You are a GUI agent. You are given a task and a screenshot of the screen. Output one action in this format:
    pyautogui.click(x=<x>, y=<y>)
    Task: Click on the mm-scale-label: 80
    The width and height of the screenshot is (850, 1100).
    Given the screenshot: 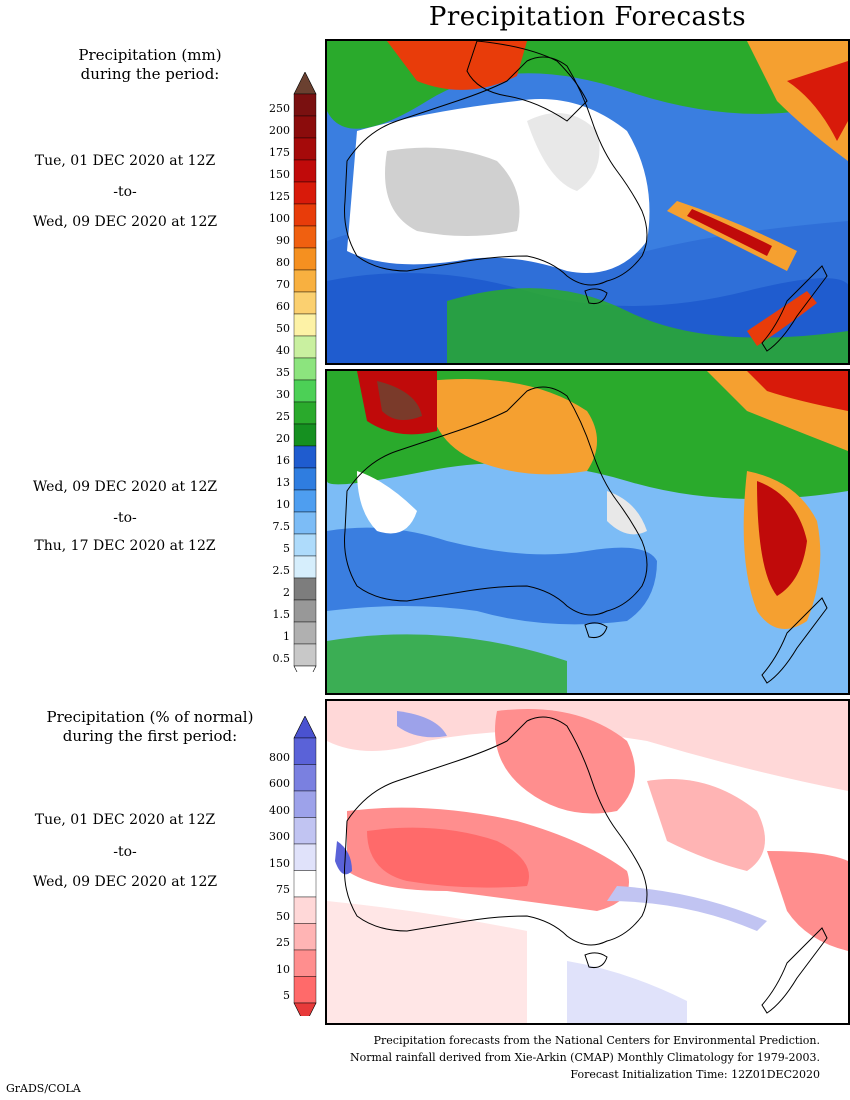 What is the action you would take?
    pyautogui.click(x=283, y=262)
    